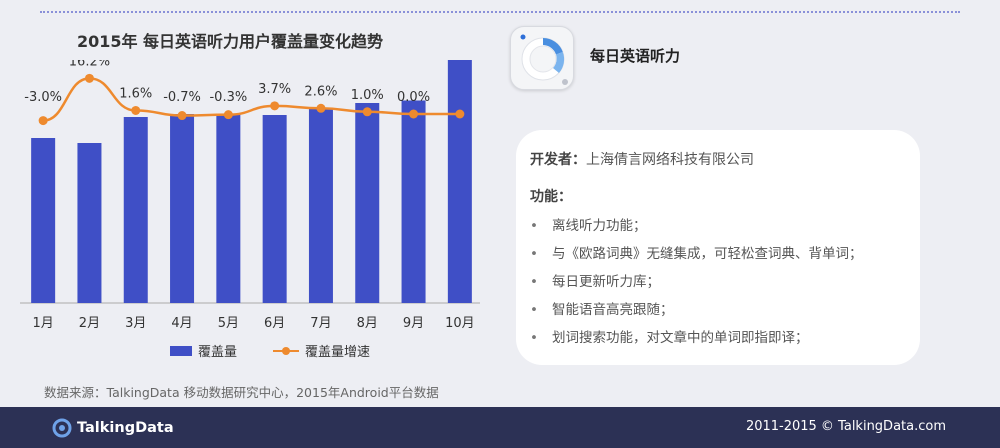  I want to click on growth-data-label: 1.0%, so click(367, 95).